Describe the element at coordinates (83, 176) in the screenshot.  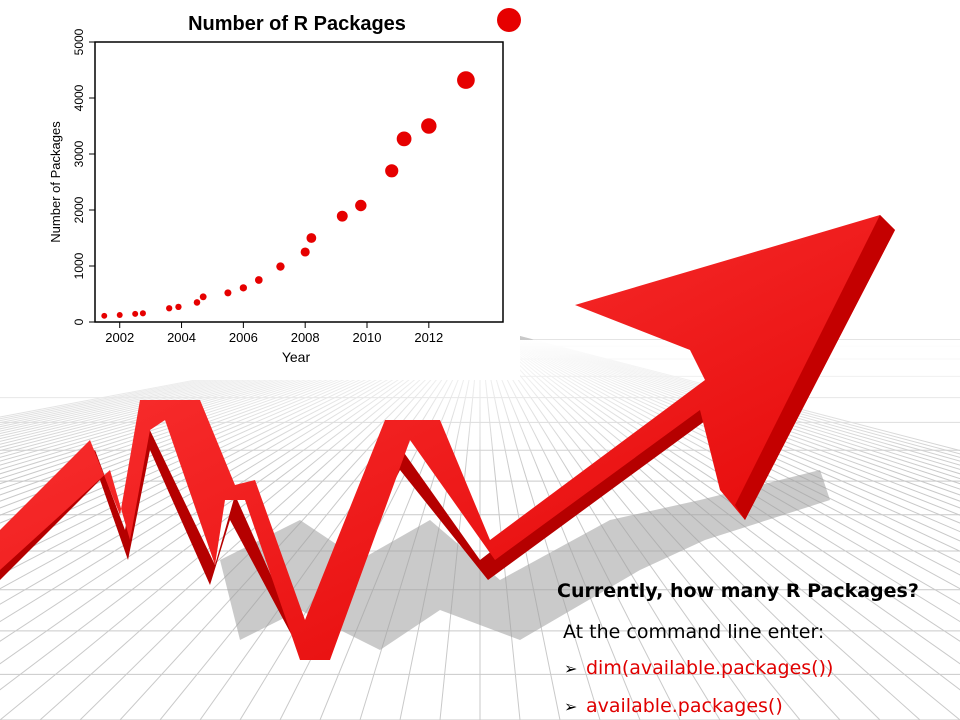
I see `y-axis: 0 1000 2000 3000 4000 5000` at that location.